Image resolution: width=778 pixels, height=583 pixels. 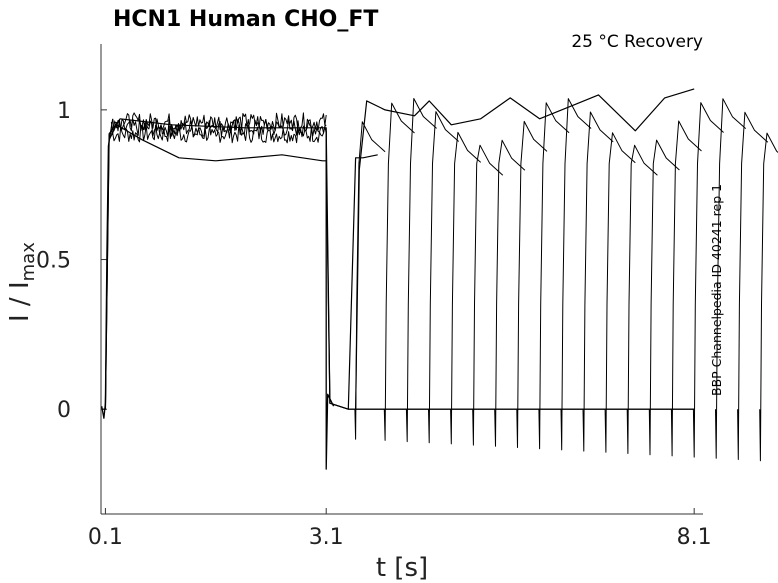 What do you see at coordinates (64, 111) in the screenshot?
I see `y-tick-label: 1` at bounding box center [64, 111].